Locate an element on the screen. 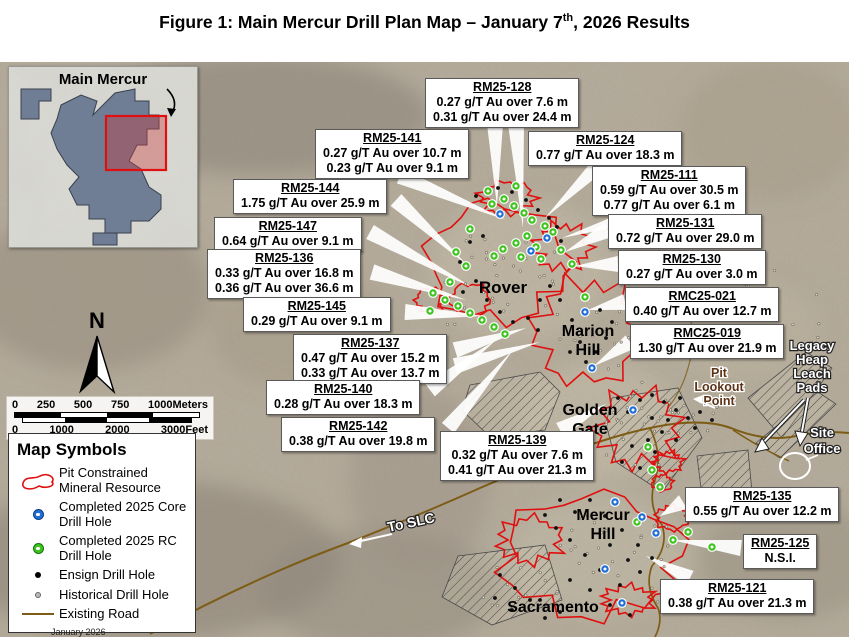 The width and height of the screenshot is (849, 637). scale-bar-feet is located at coordinates (107, 420).